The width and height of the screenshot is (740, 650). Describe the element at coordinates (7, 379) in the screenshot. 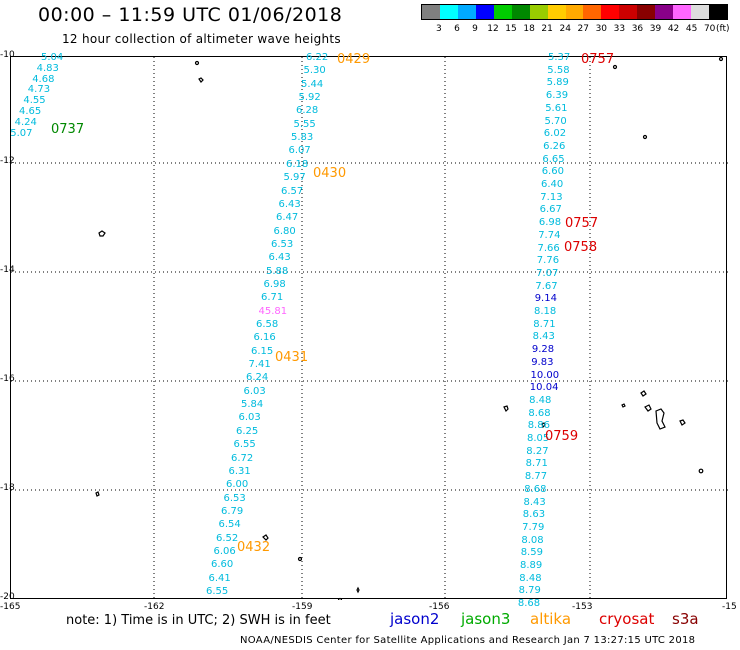

I see `latitude-label: -16` at that location.